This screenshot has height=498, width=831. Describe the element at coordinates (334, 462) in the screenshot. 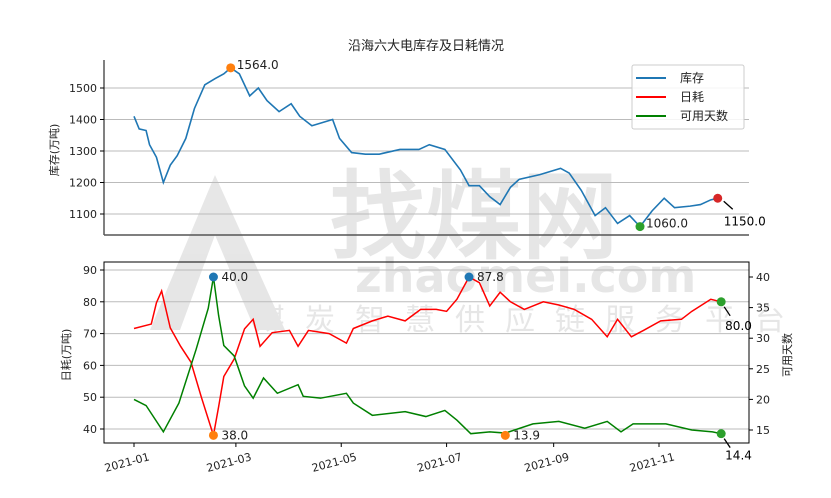

I see `x-tick-label: 2021-05` at that location.